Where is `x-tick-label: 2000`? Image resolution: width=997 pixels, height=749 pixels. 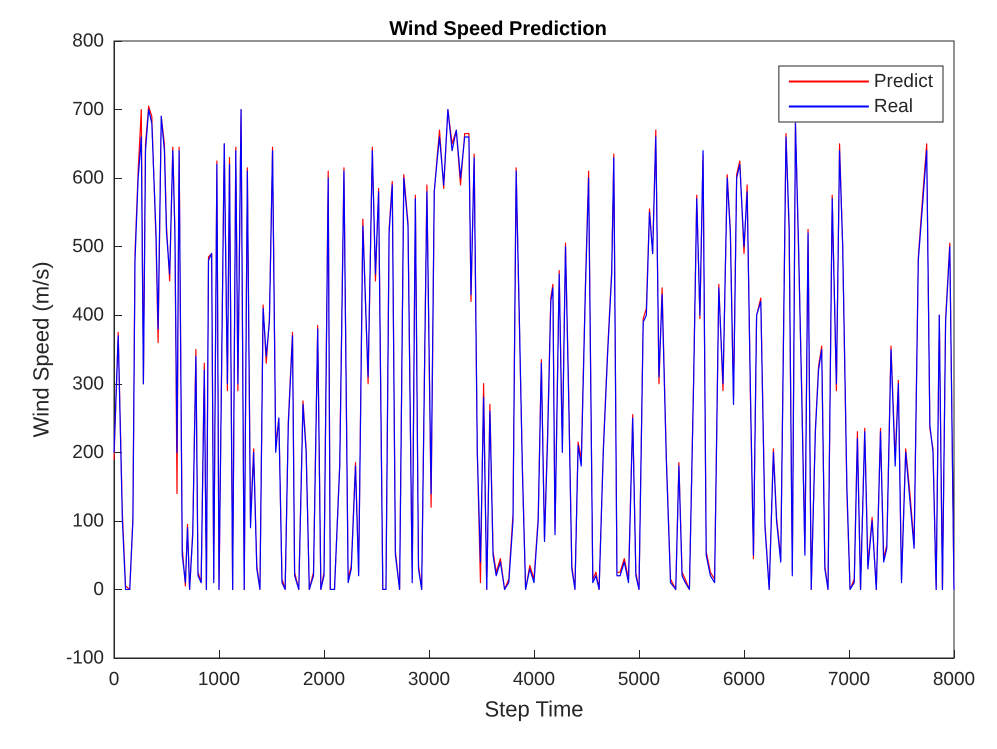 x-tick-label: 2000 is located at coordinates (324, 679).